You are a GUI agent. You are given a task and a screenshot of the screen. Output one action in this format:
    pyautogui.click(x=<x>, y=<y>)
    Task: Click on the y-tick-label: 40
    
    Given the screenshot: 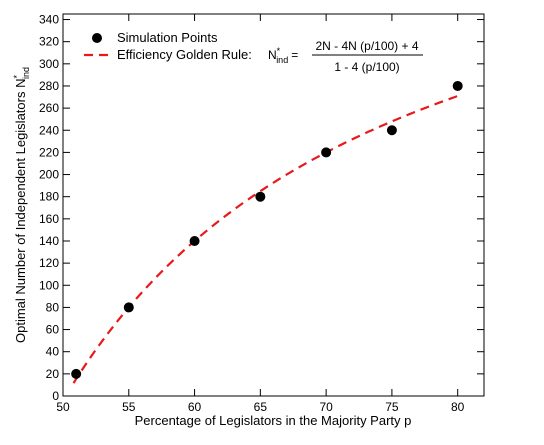 What is the action you would take?
    pyautogui.click(x=53, y=352)
    